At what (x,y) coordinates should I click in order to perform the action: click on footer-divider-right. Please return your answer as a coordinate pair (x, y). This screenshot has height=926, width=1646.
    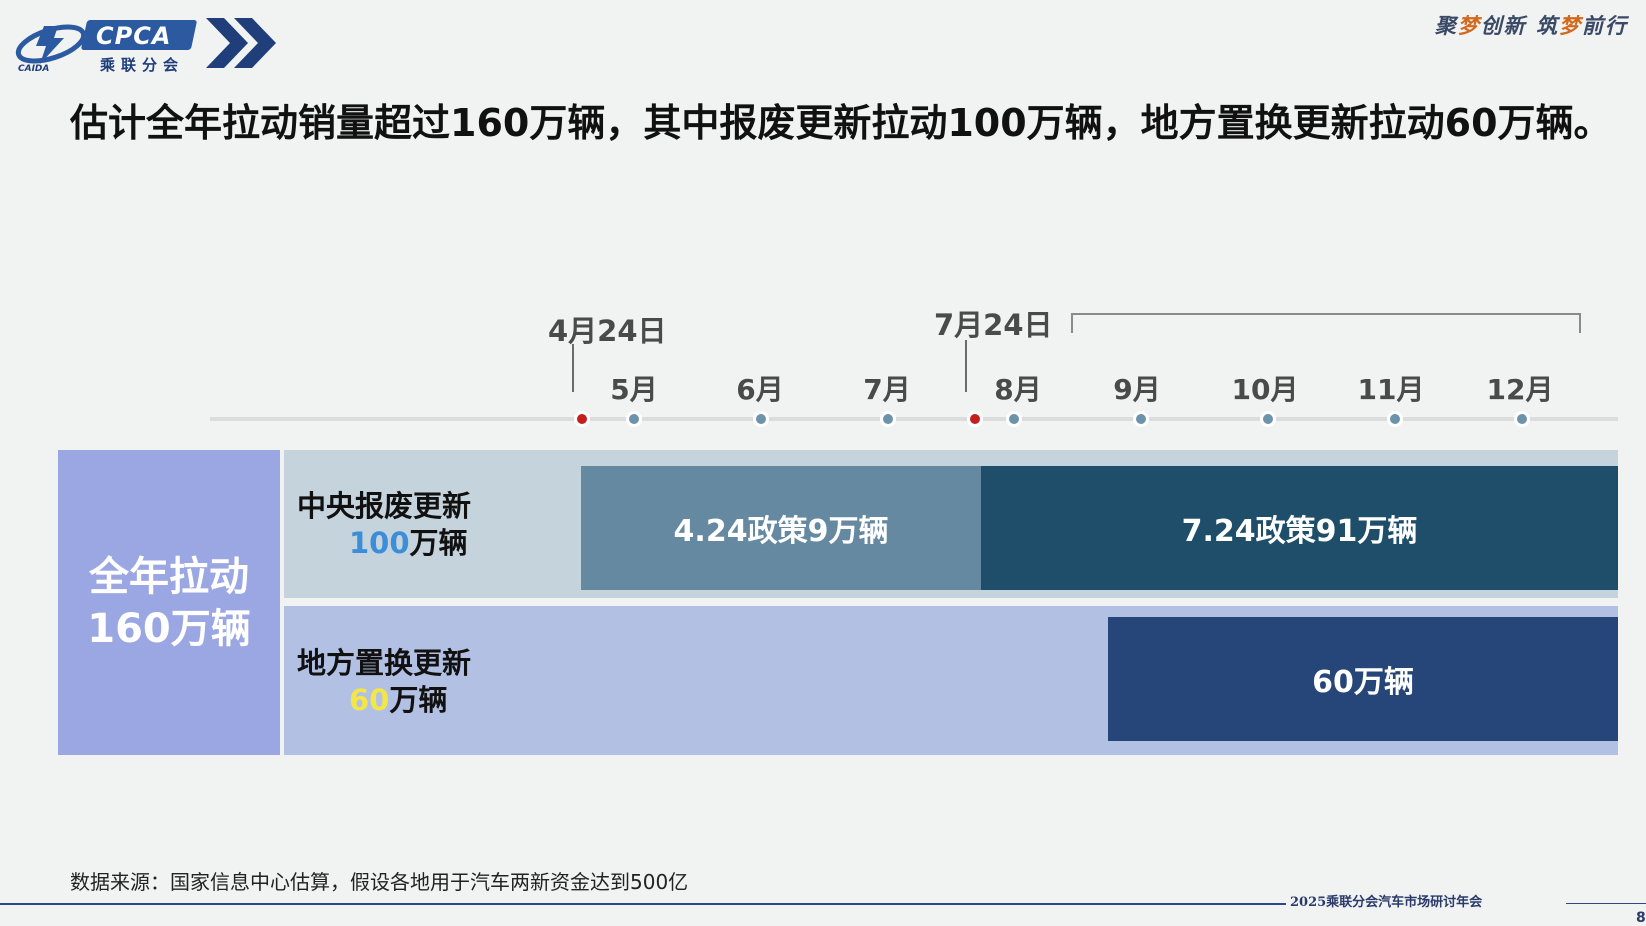
    Looking at the image, I should click on (1606, 903).